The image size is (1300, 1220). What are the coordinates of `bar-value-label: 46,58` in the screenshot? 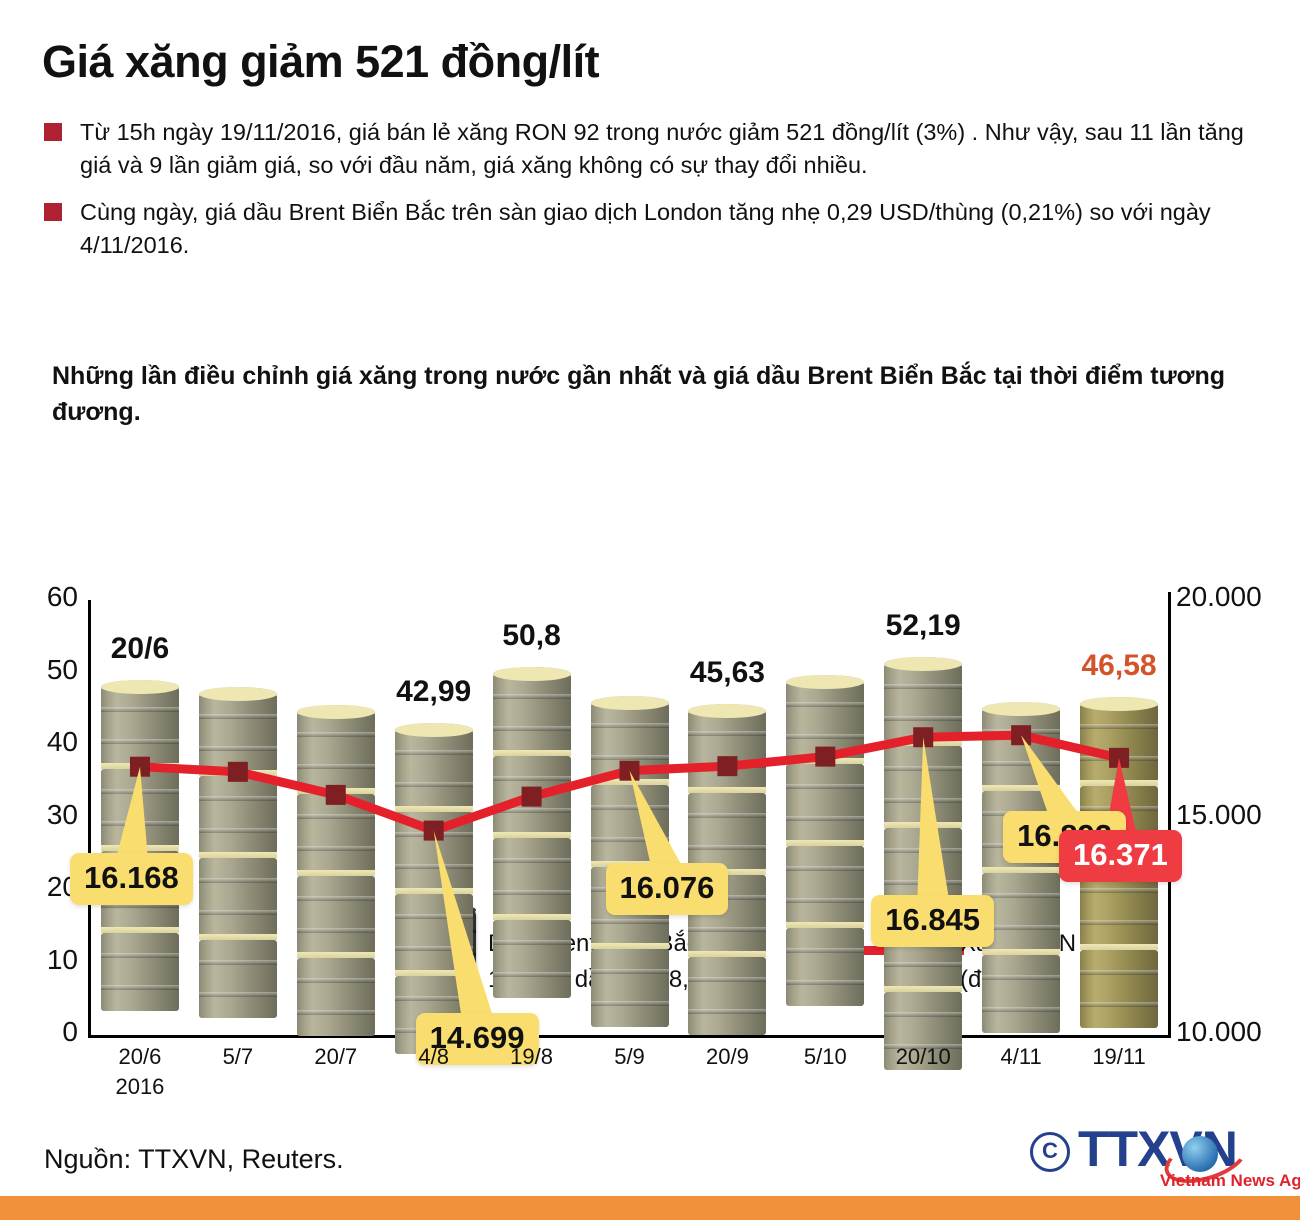 It's located at (1119, 666).